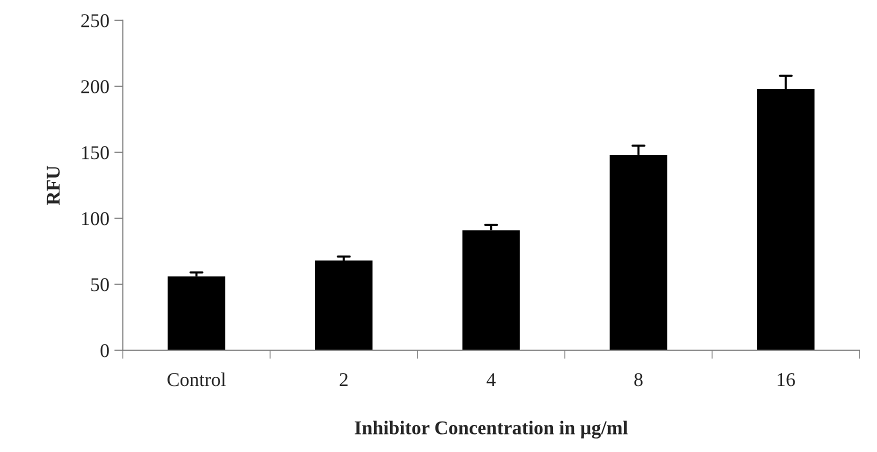  Describe the element at coordinates (100, 285) in the screenshot. I see `y-tick-label: 50` at that location.